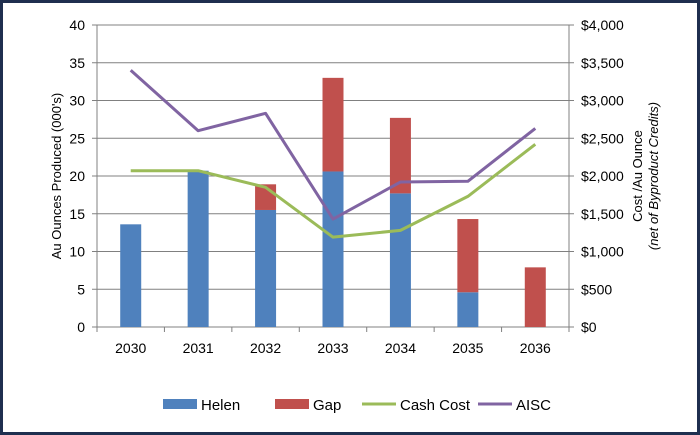 The height and width of the screenshot is (435, 700). Describe the element at coordinates (56, 176) in the screenshot. I see `left-axis-title: Au Ounces Produced (000's)` at that location.